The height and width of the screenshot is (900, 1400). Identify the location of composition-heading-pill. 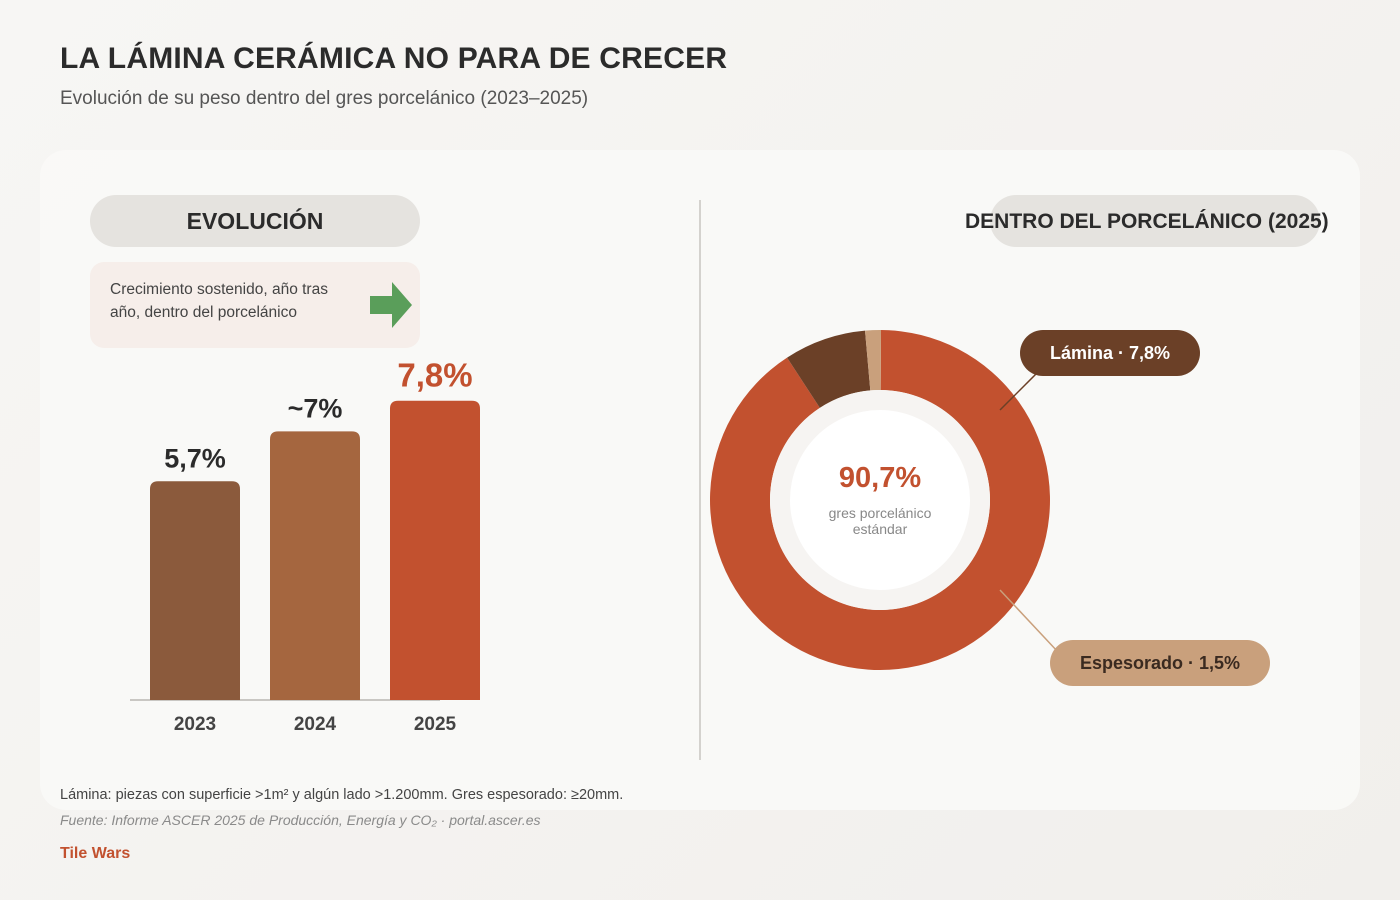
(1155, 221).